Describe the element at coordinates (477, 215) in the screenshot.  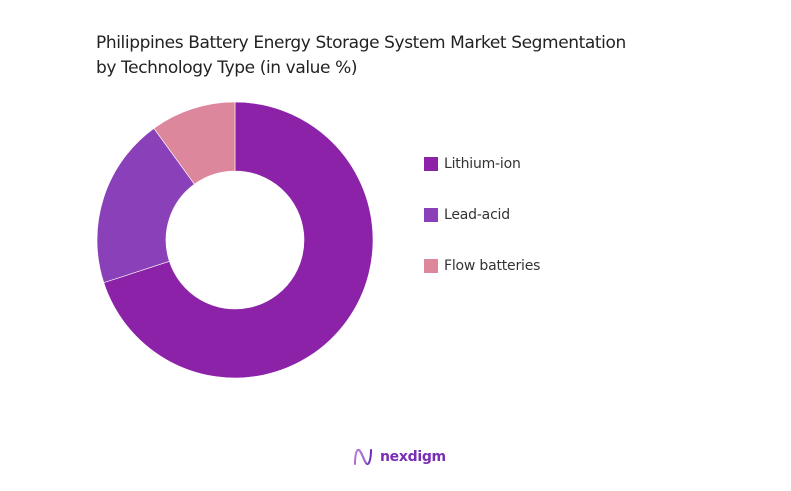
I see `legend-label: Lead-acid` at that location.